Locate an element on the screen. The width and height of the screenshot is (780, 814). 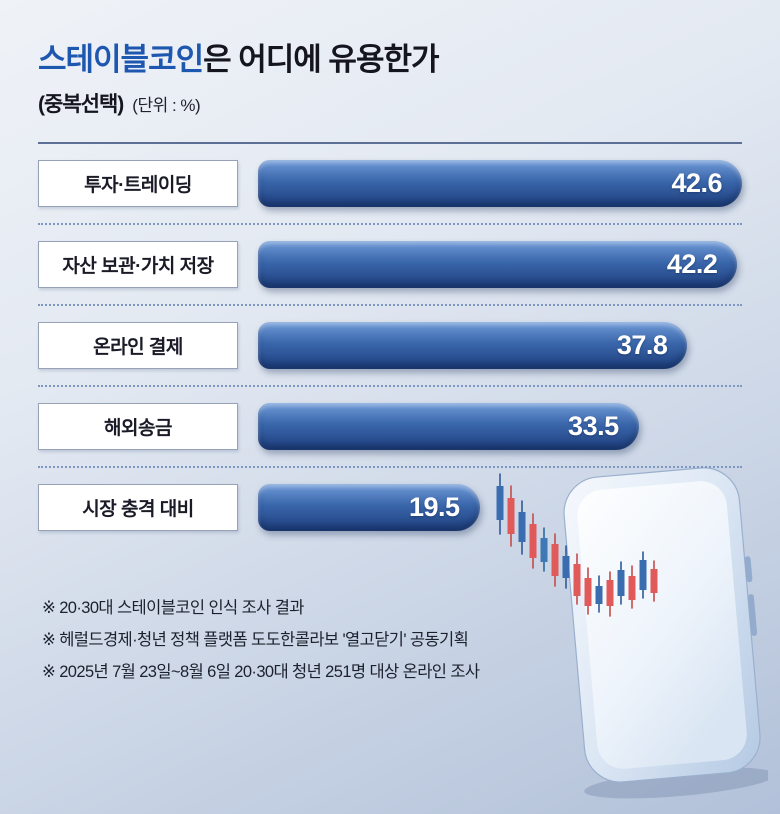
bar-track: 37.8 is located at coordinates (500, 345).